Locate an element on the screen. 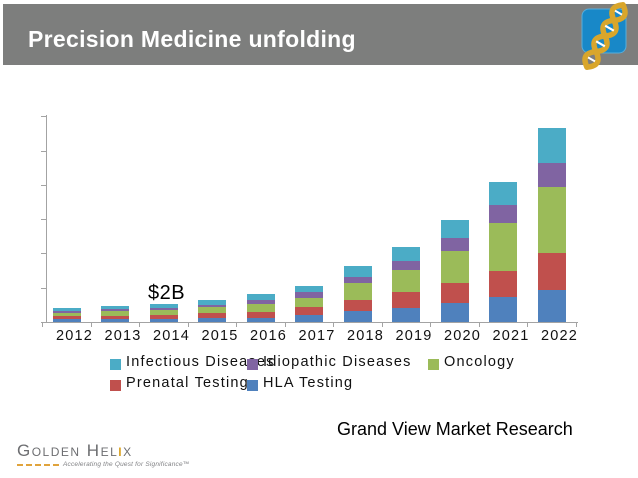 The image size is (638, 478). bar-segment-infectious-diseases-2022 is located at coordinates (551, 145).